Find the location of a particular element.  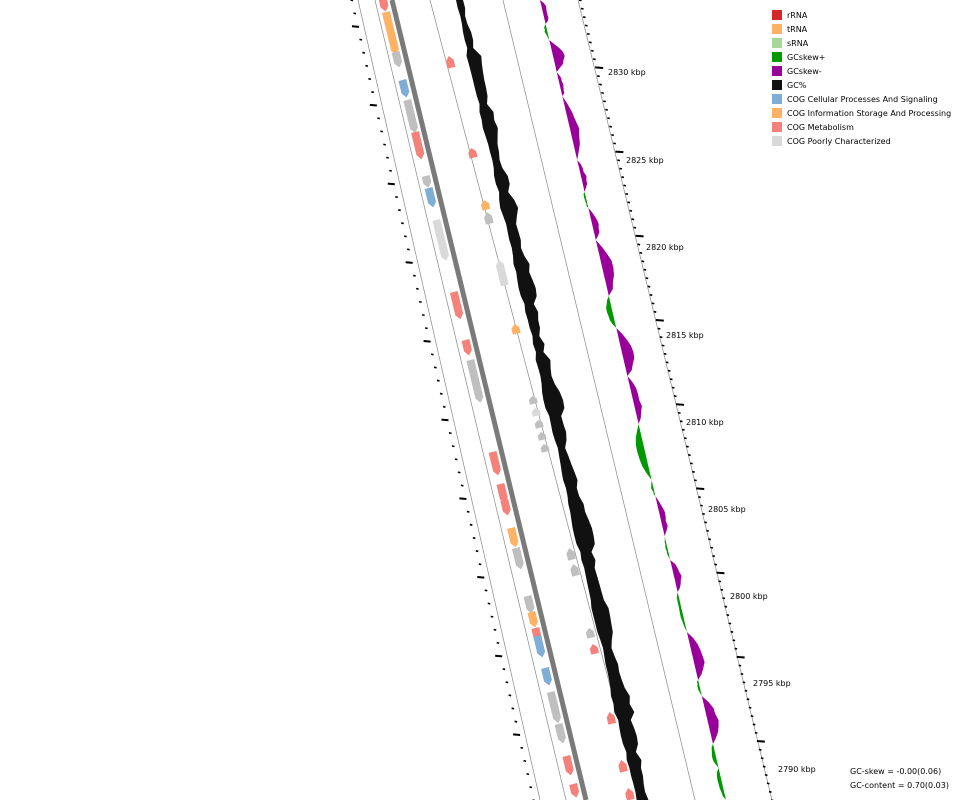

tick-label: 2810 kbp is located at coordinates (705, 422).